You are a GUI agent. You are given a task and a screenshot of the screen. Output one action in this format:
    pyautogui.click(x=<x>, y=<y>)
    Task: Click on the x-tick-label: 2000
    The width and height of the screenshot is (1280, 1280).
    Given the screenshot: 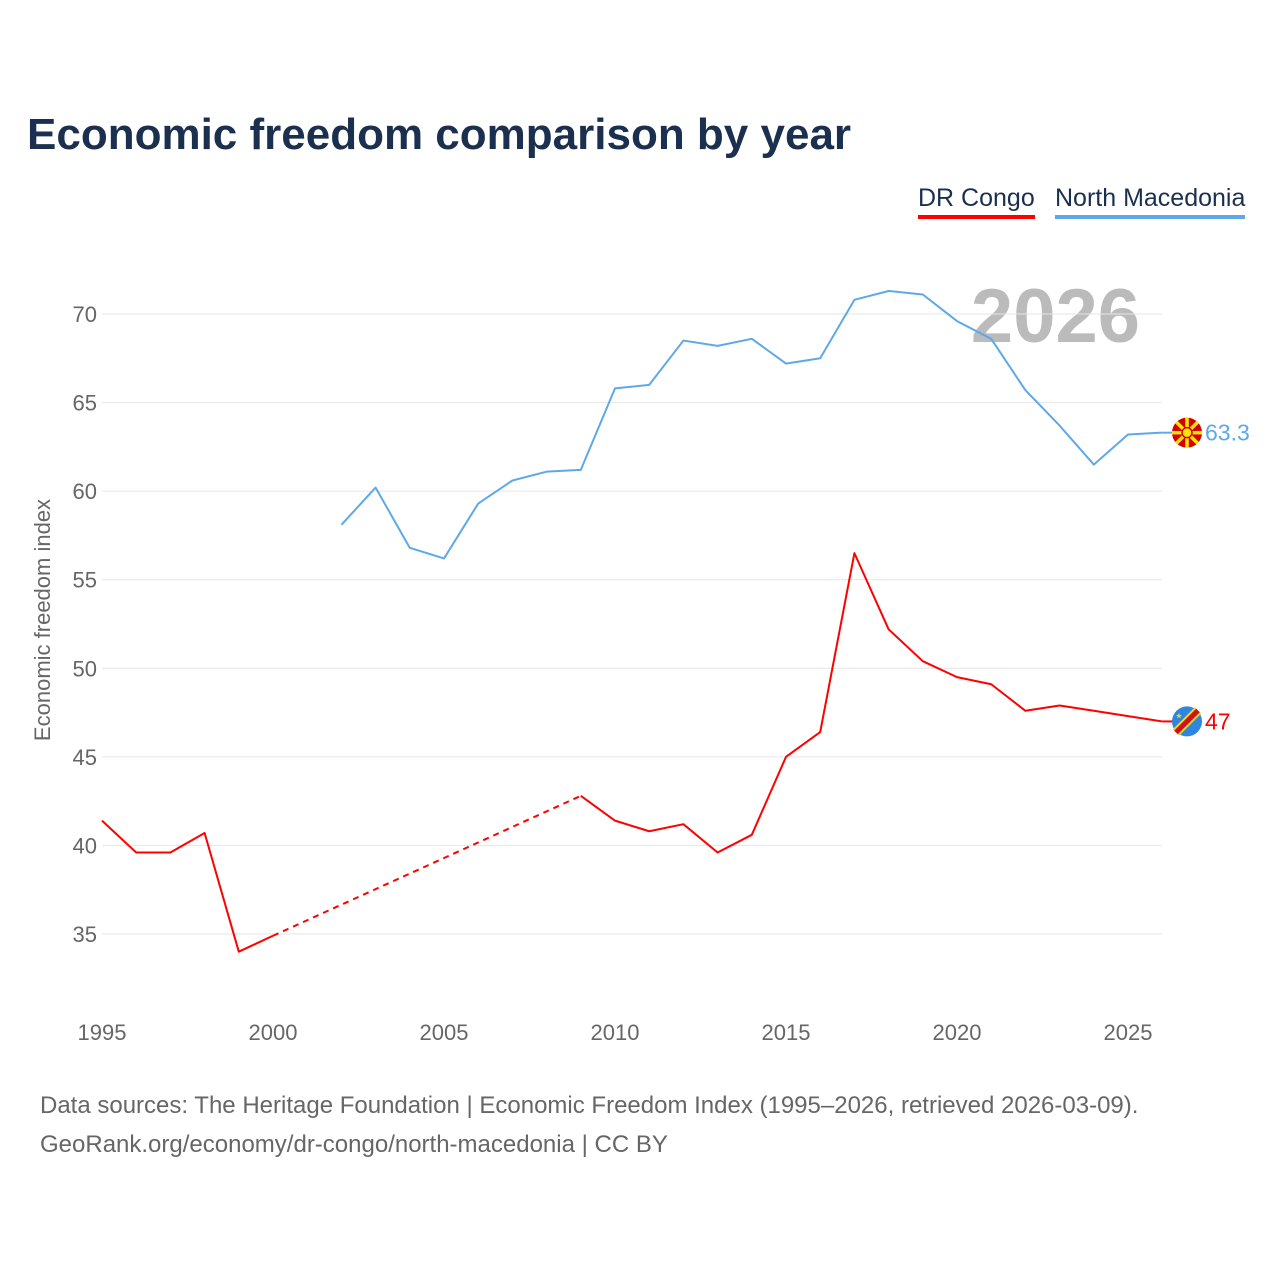 What is the action you would take?
    pyautogui.click(x=273, y=1032)
    